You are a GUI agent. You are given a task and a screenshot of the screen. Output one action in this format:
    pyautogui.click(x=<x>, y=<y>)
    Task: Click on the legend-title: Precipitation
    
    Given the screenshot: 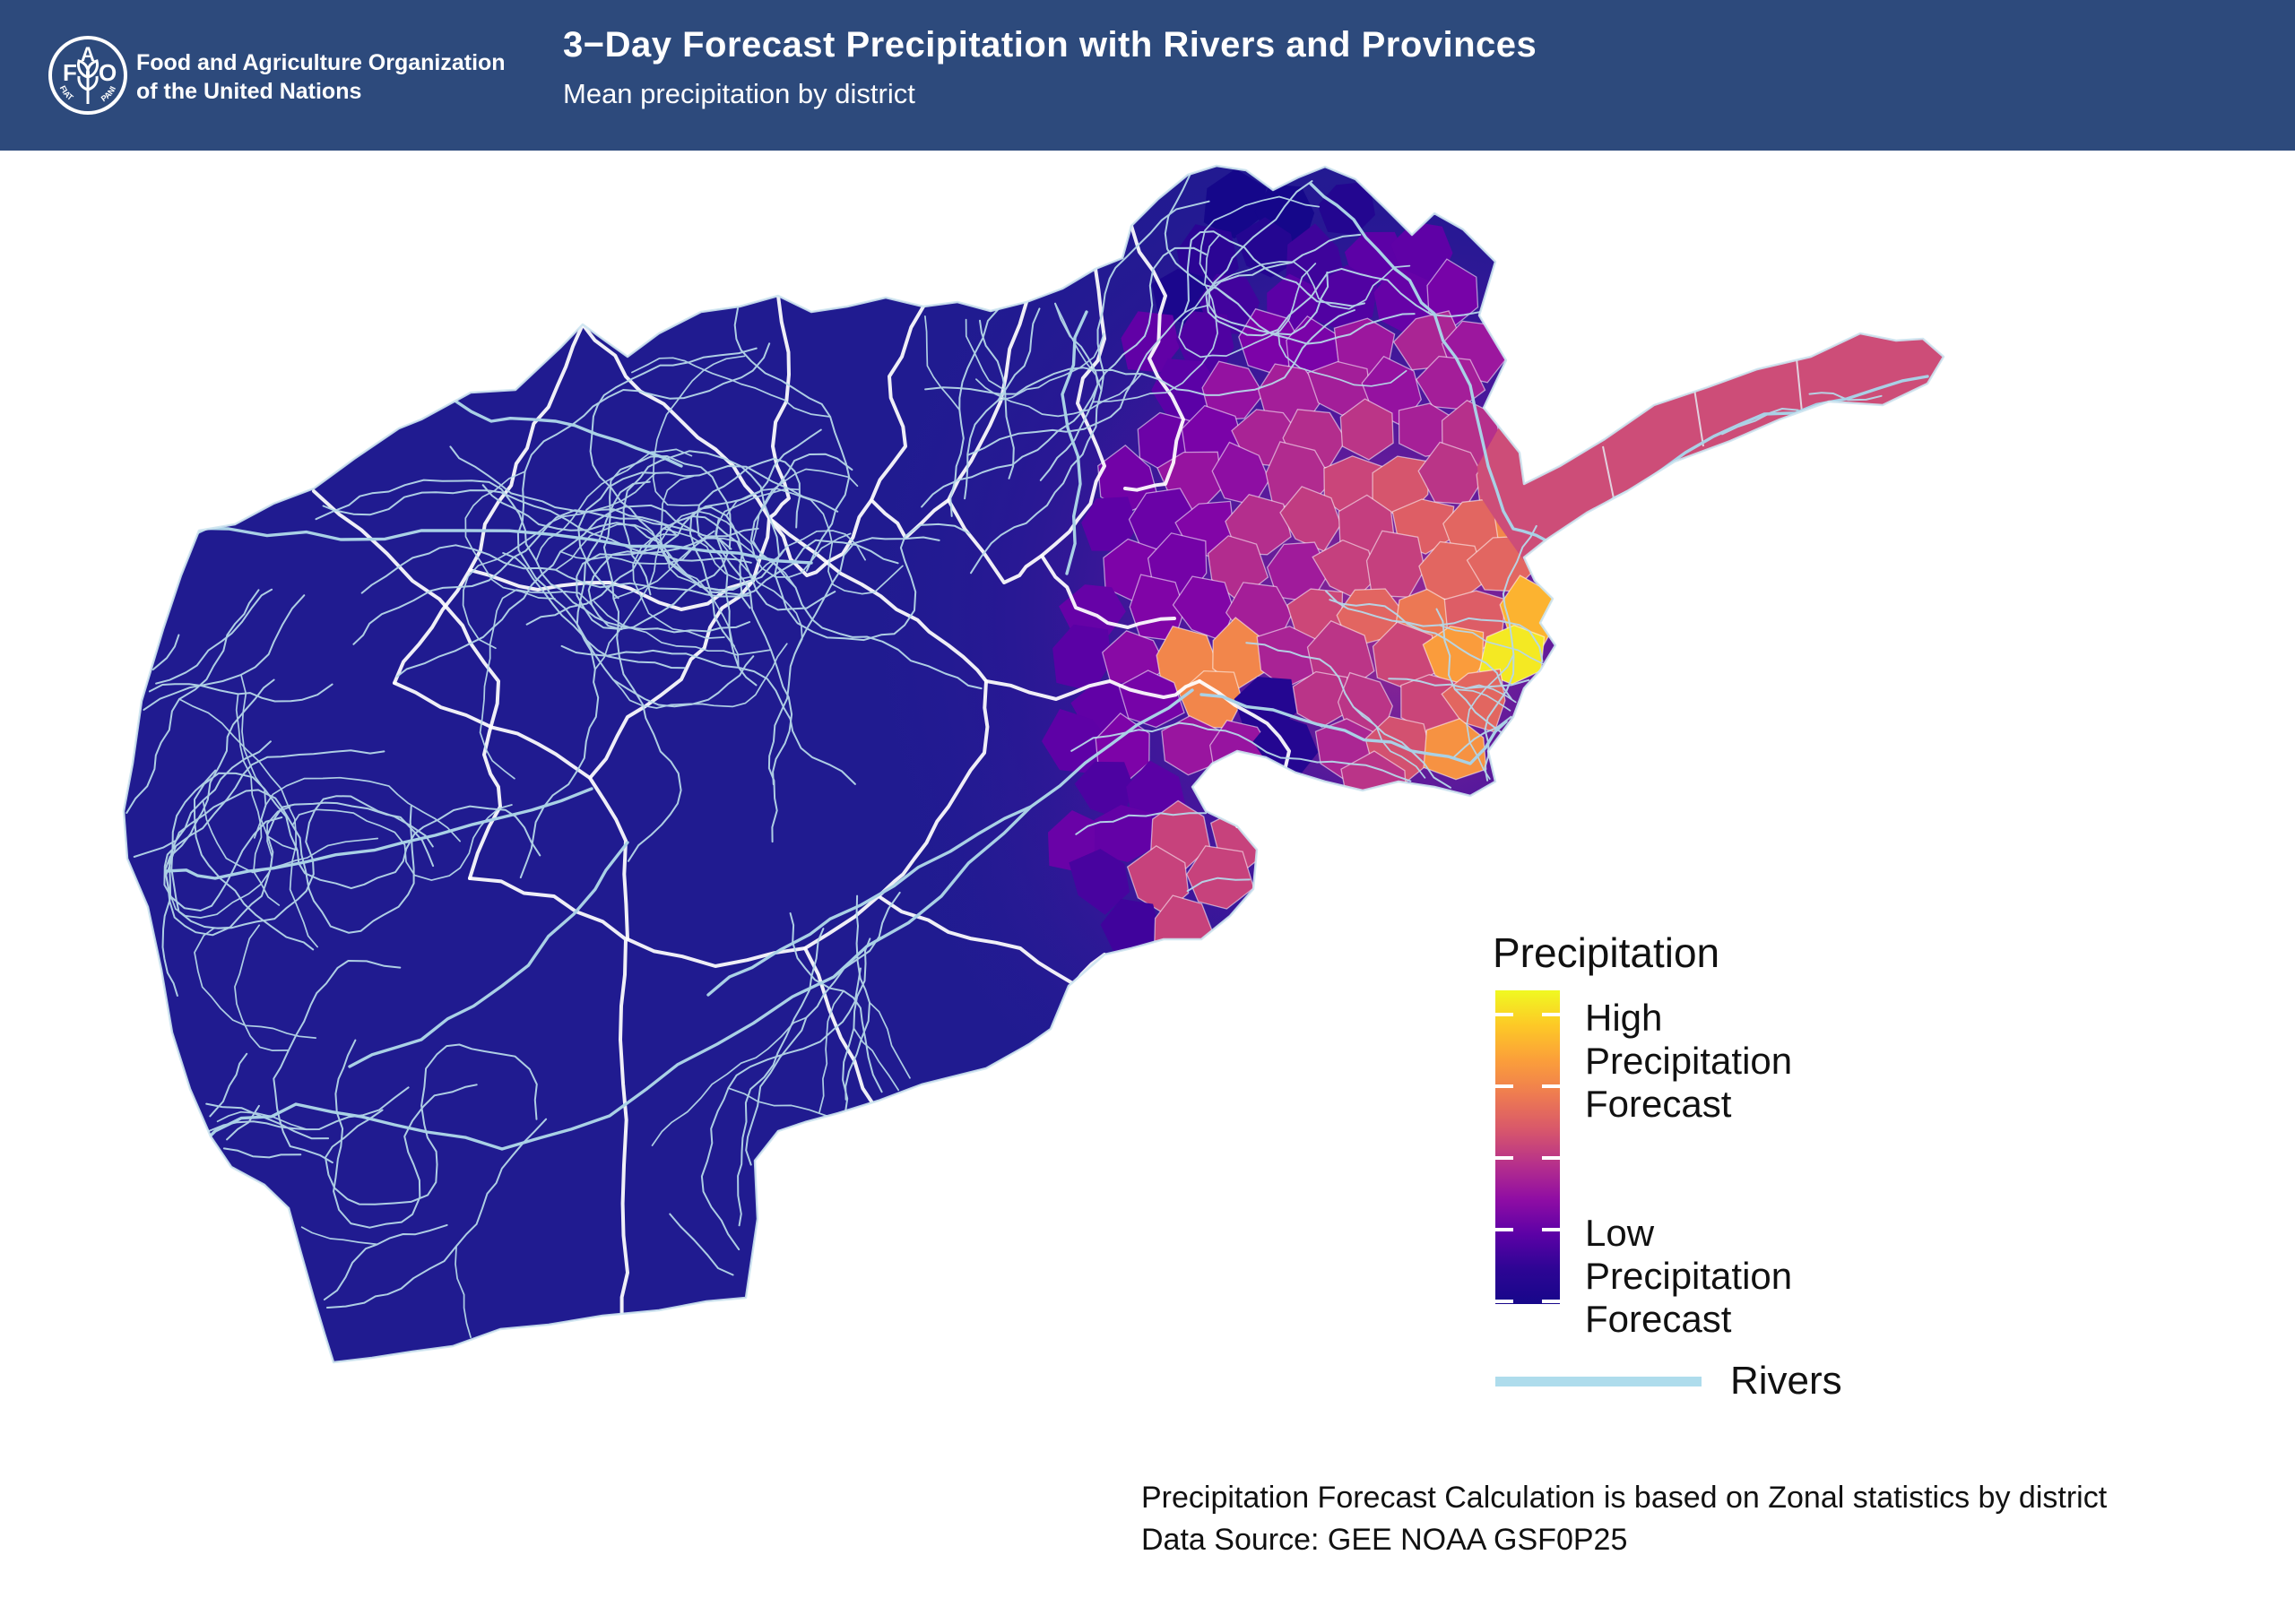 What is the action you would take?
    pyautogui.click(x=1607, y=953)
    